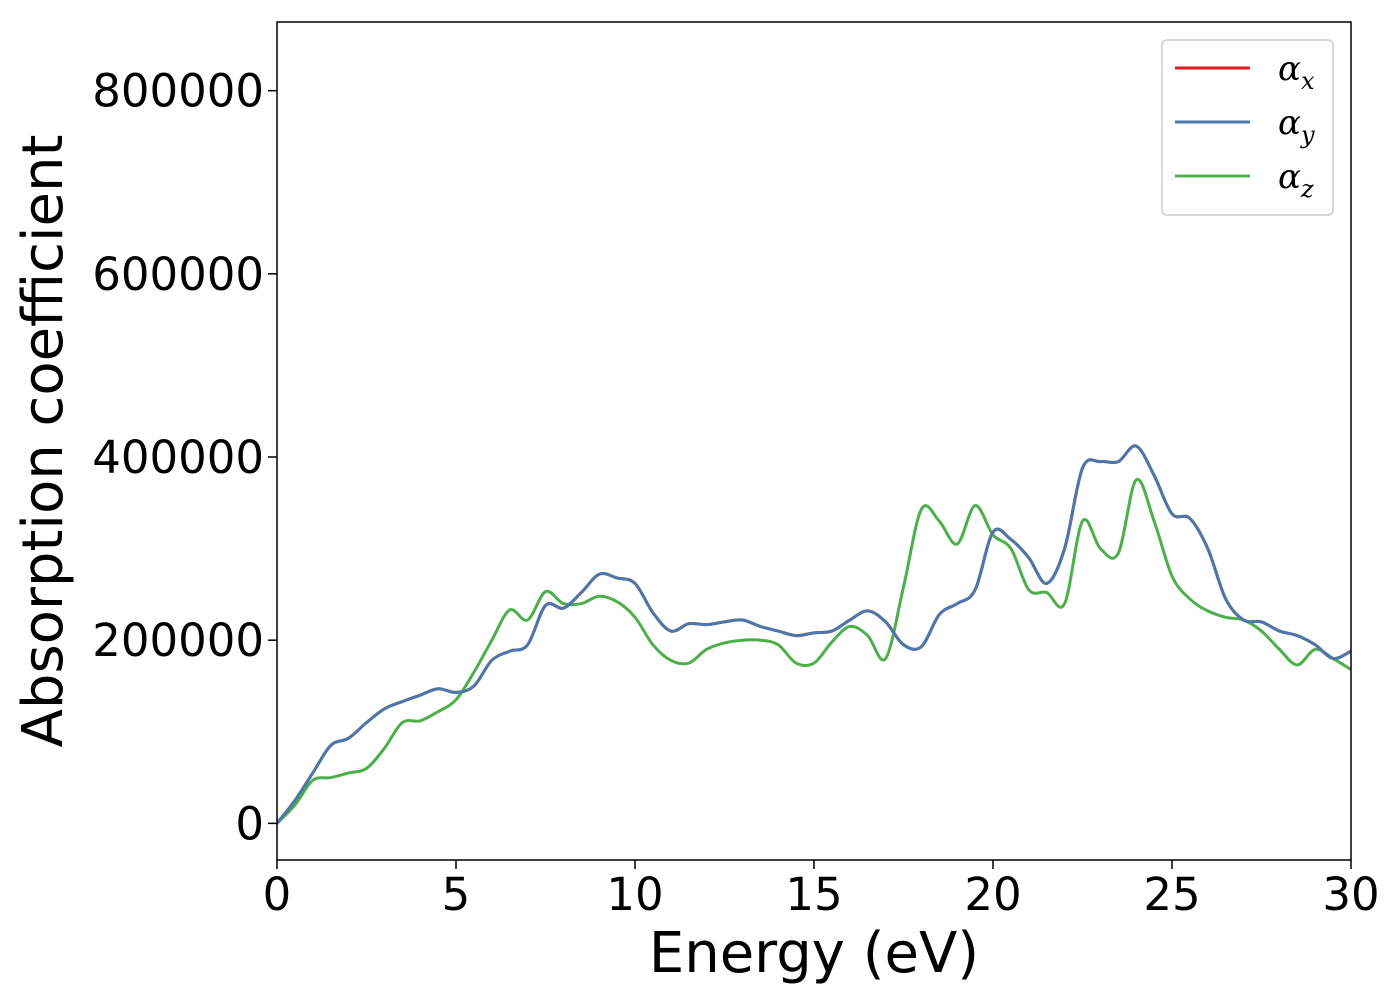 The width and height of the screenshot is (1400, 1000). What do you see at coordinates (178, 274) in the screenshot?
I see `y-tick-label: 600000` at bounding box center [178, 274].